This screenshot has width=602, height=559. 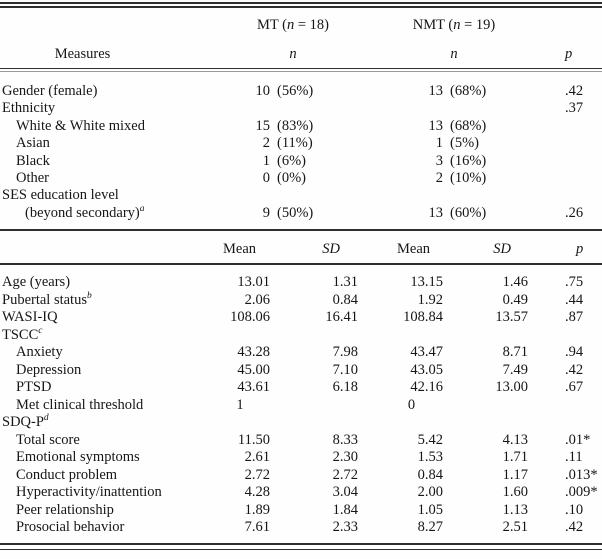 I want to click on stub-header: Measures, so click(x=82, y=53).